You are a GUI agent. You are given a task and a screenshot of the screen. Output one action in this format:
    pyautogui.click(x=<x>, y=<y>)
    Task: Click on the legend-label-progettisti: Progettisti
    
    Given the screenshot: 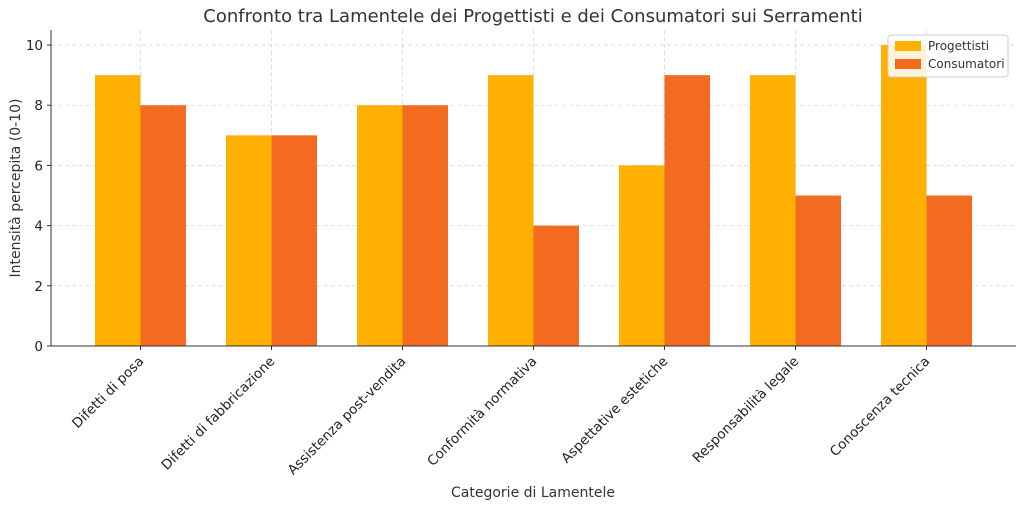 What is the action you would take?
    pyautogui.click(x=958, y=46)
    